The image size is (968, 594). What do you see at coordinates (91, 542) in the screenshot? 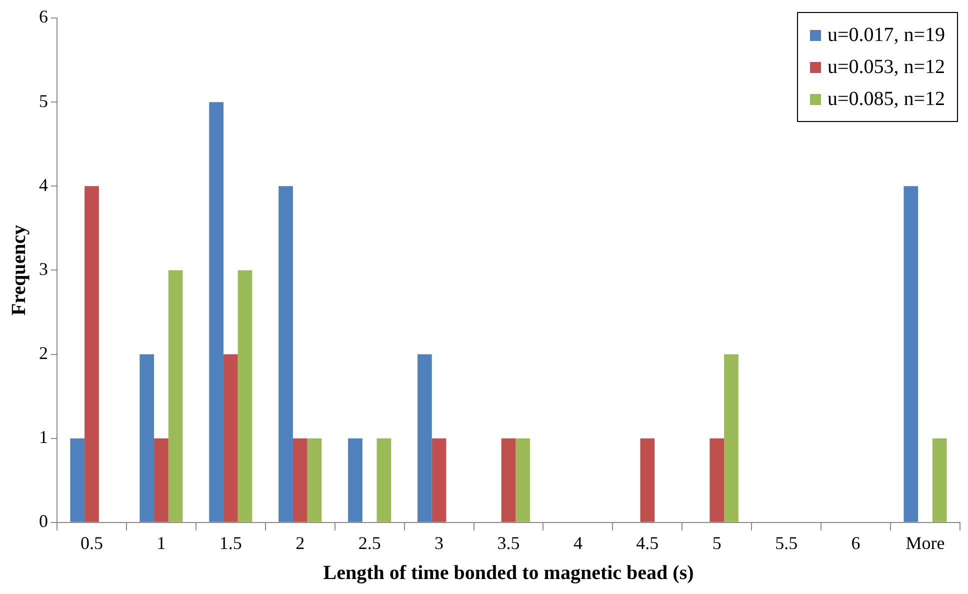
I see `x-tick-label: 0.5` at bounding box center [91, 542].